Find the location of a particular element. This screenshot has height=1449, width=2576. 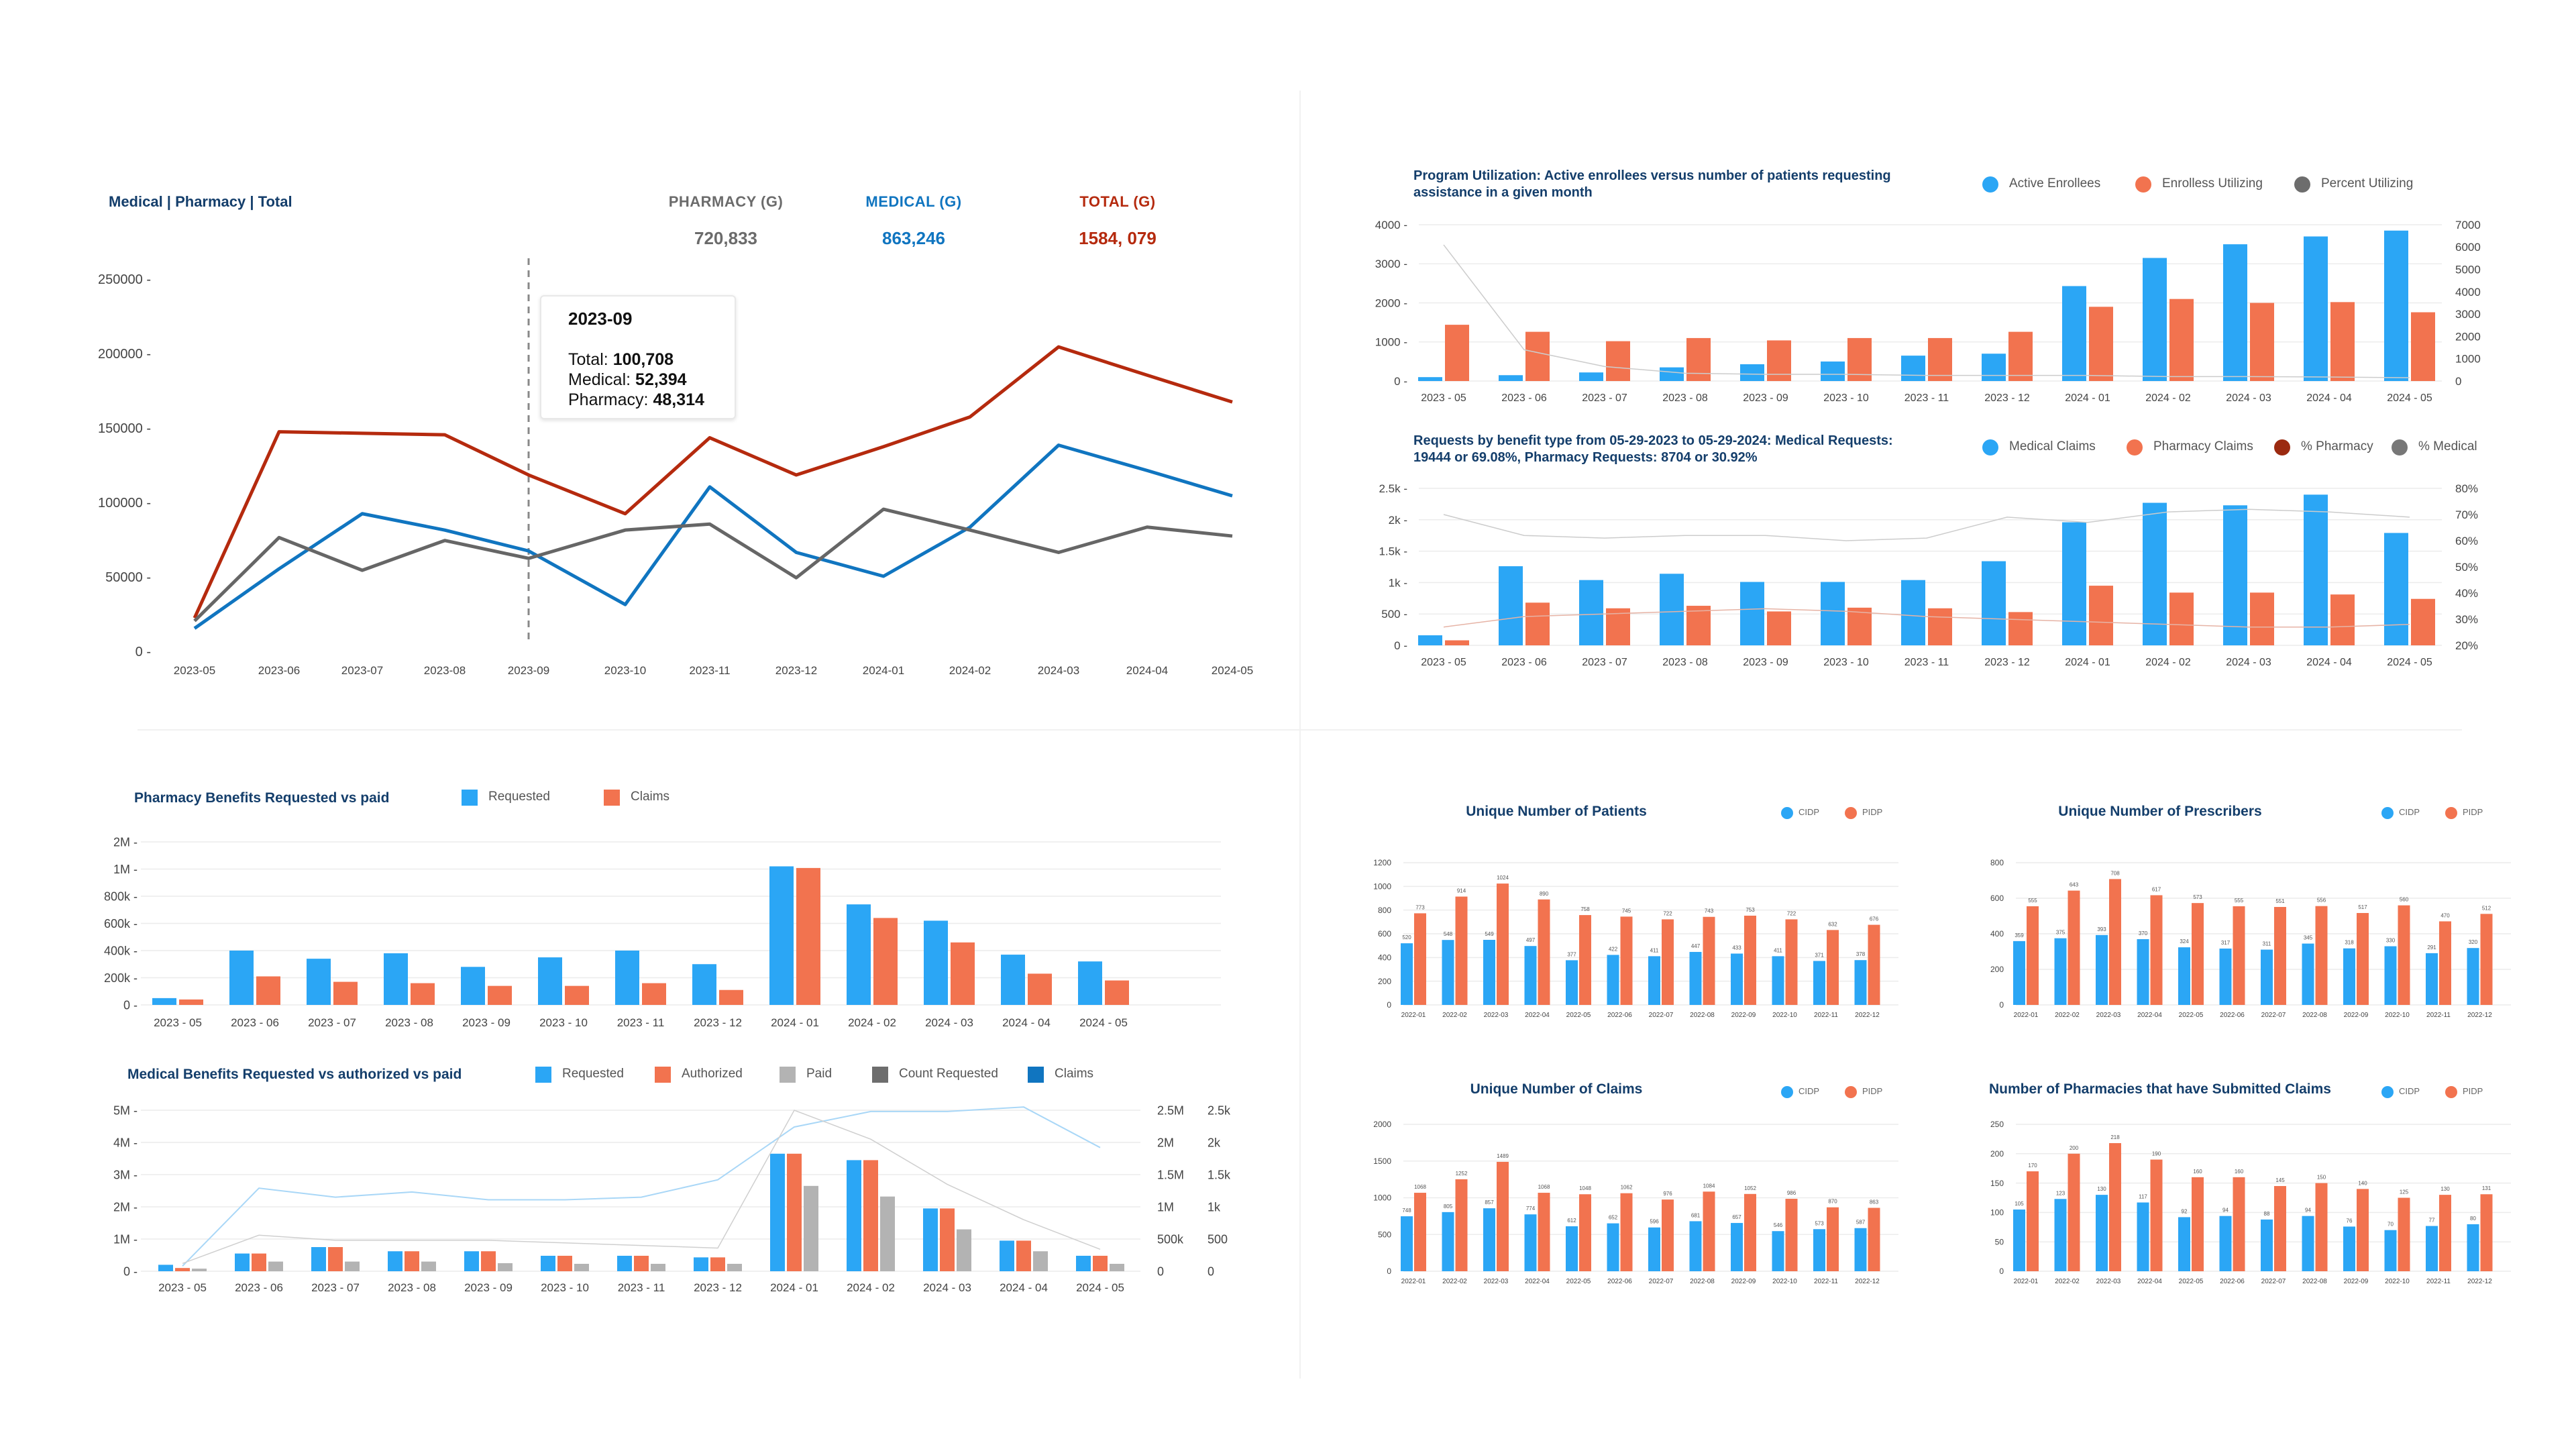

x-tick-label: 2023-12 is located at coordinates (796, 670).